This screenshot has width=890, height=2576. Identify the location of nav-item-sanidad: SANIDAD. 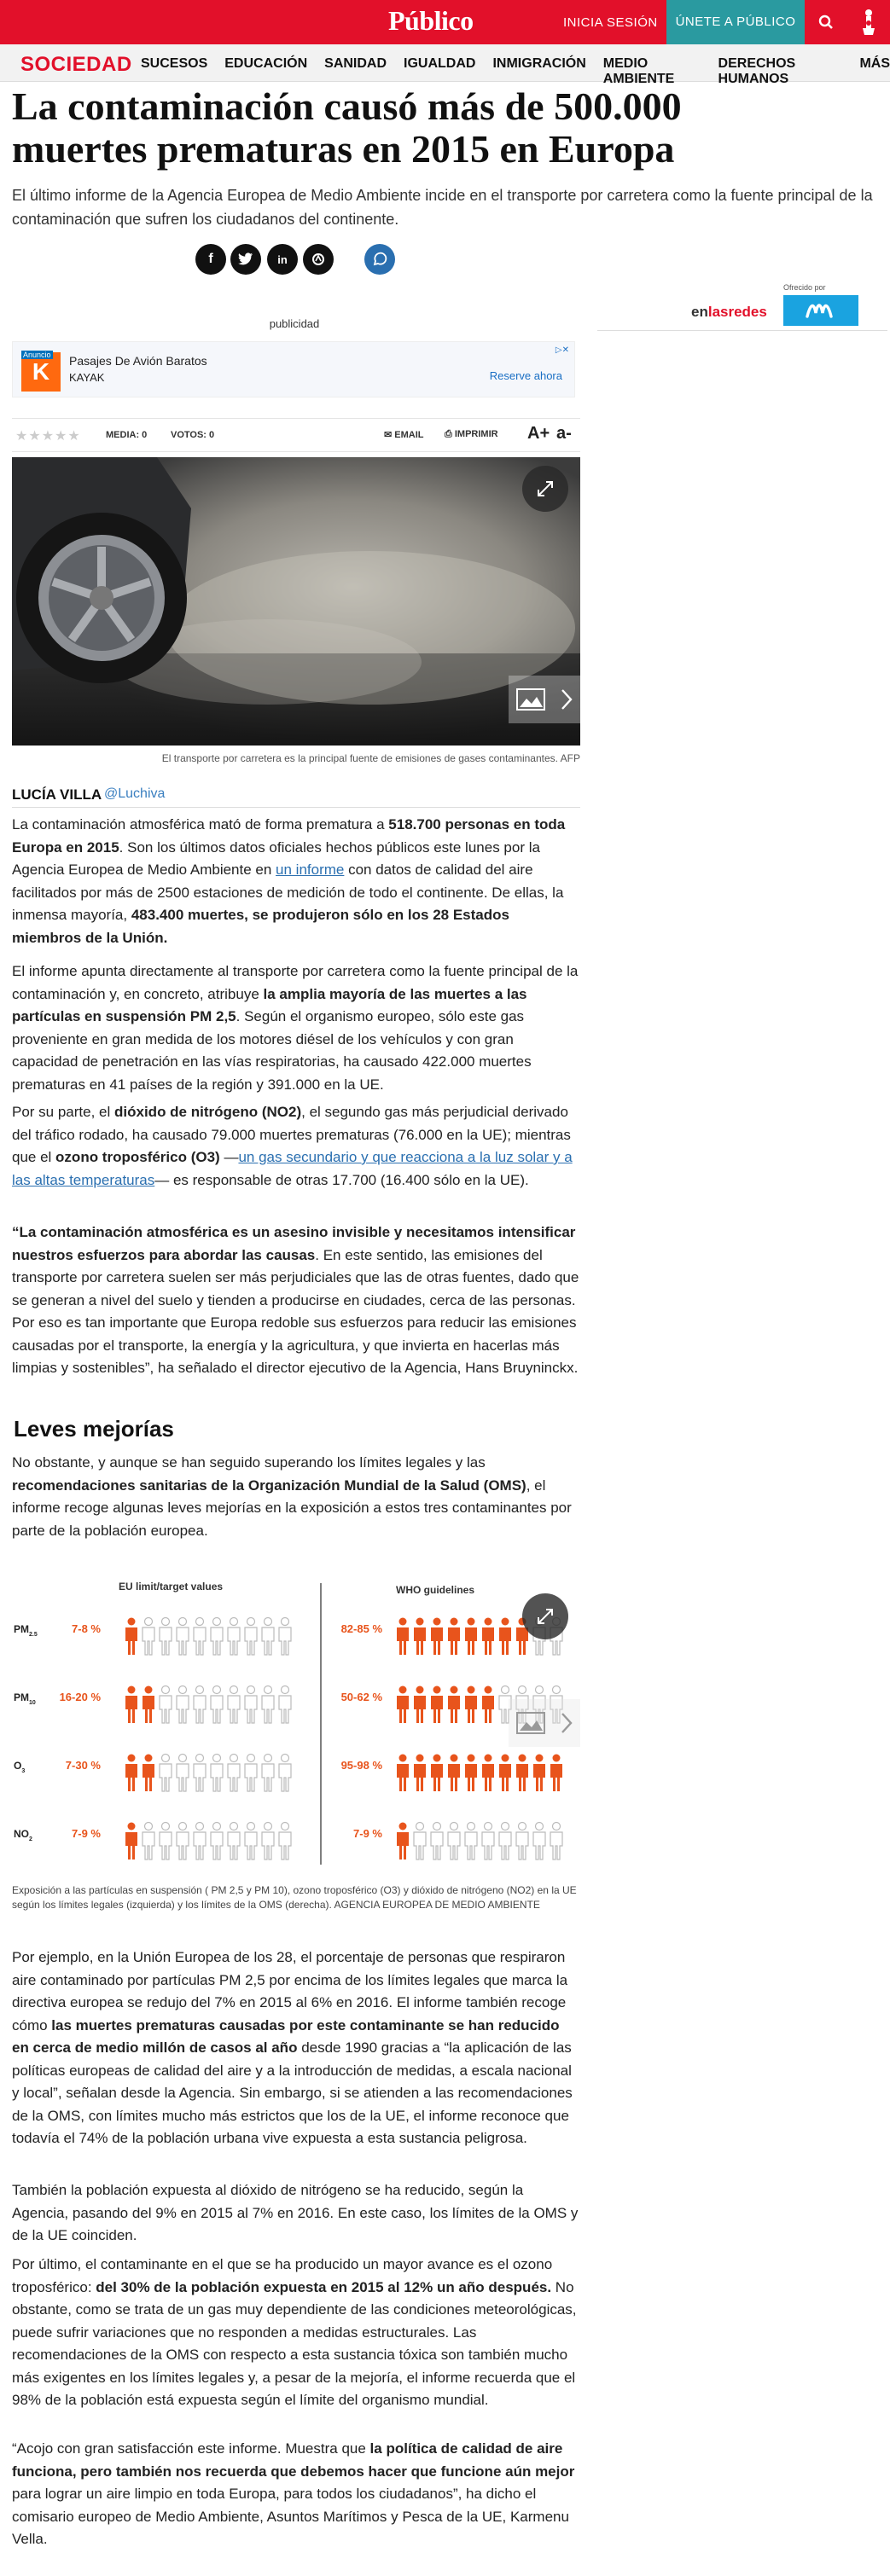
(355, 63).